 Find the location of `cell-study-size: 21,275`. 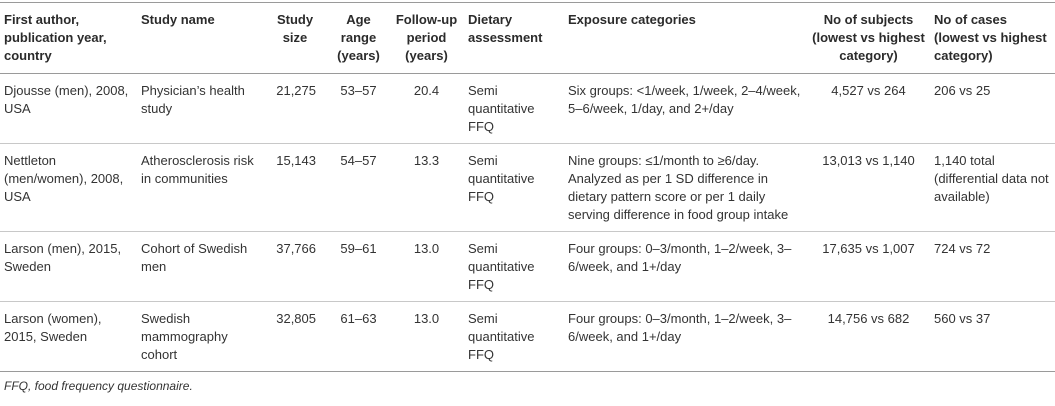

cell-study-size: 21,275 is located at coordinates (295, 108).